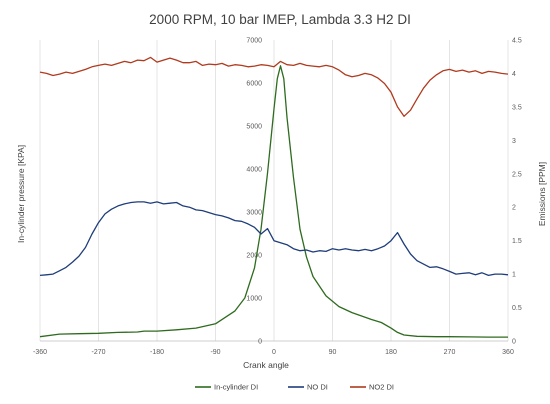 This screenshot has width=550, height=404. Describe the element at coordinates (266, 365) in the screenshot. I see `x-axis-label: Crank angle` at that location.